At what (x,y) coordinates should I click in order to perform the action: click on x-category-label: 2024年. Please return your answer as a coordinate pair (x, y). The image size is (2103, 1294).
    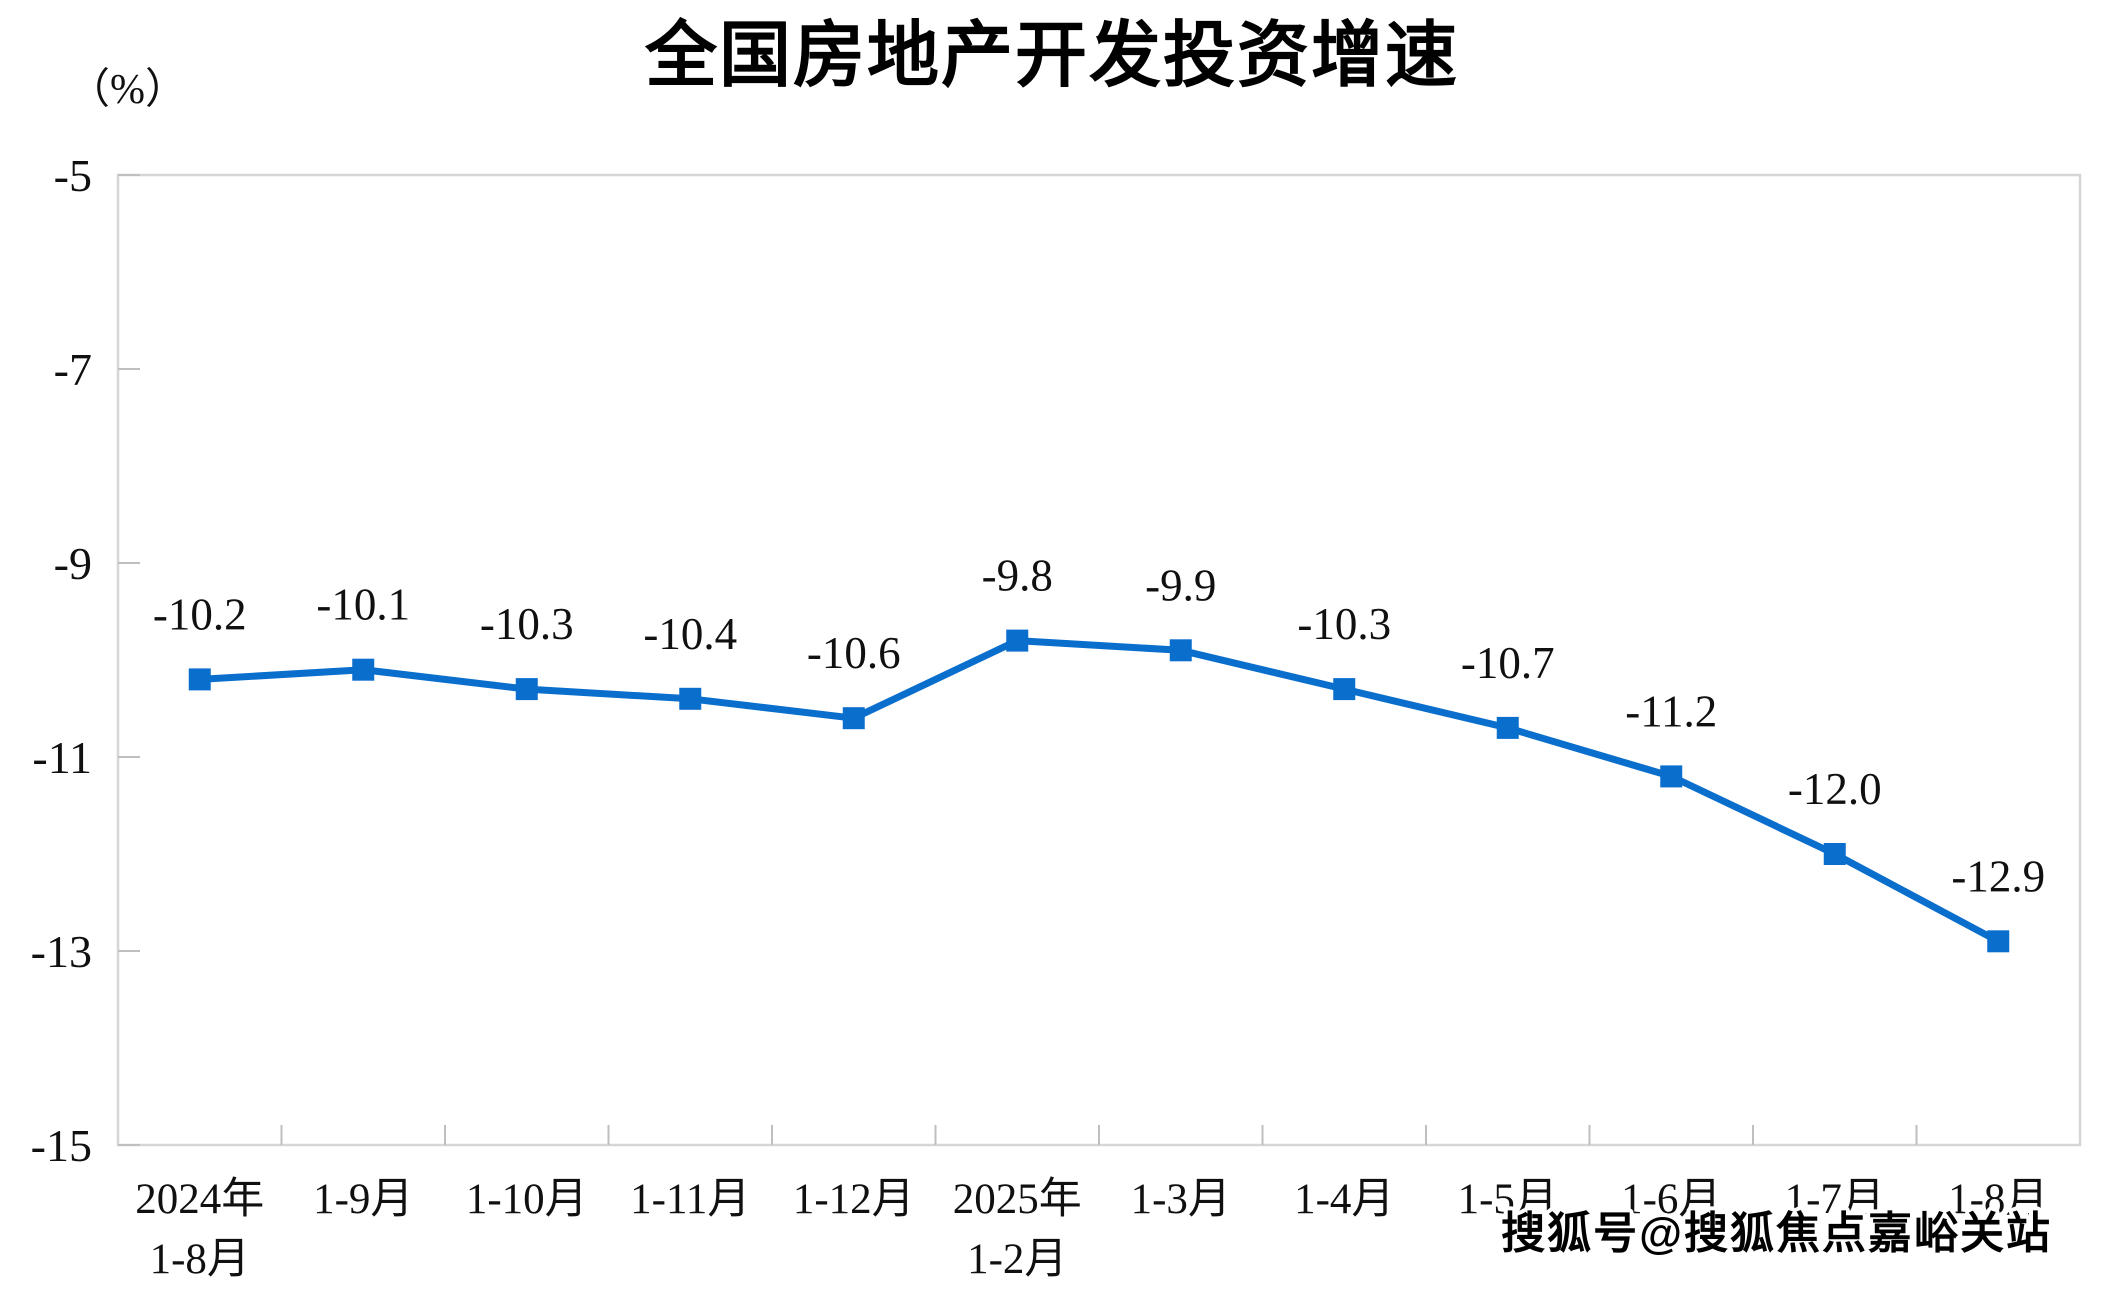
    Looking at the image, I should click on (199, 1199).